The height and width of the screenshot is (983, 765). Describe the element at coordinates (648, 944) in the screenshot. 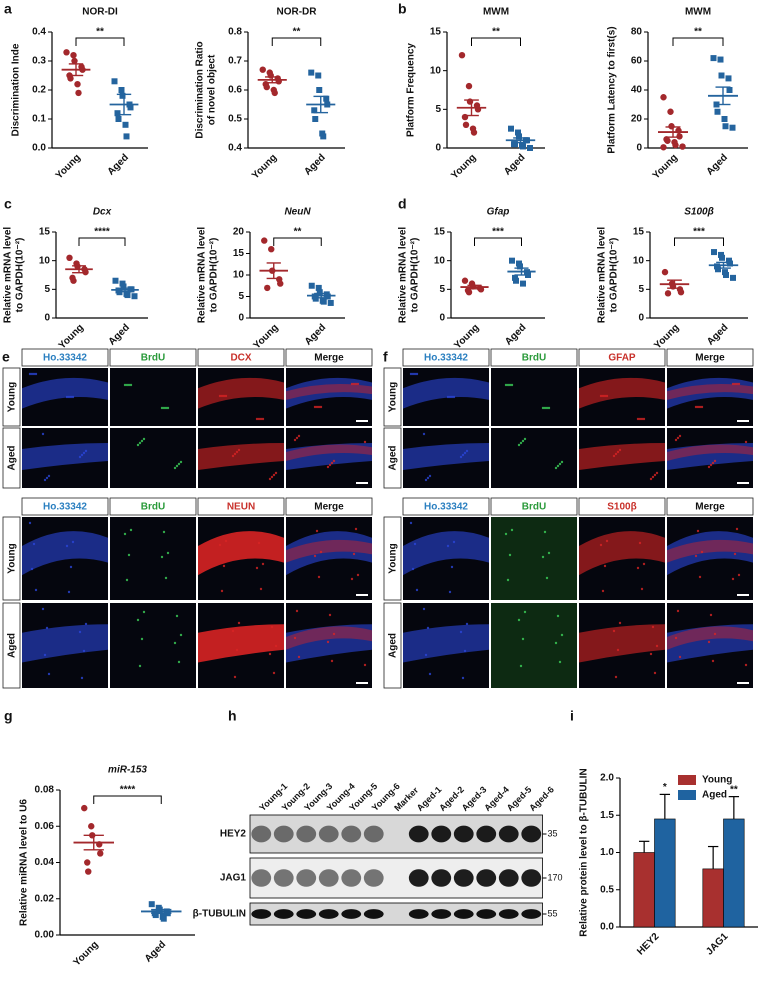

I see `x-tick-label: HEY2` at that location.